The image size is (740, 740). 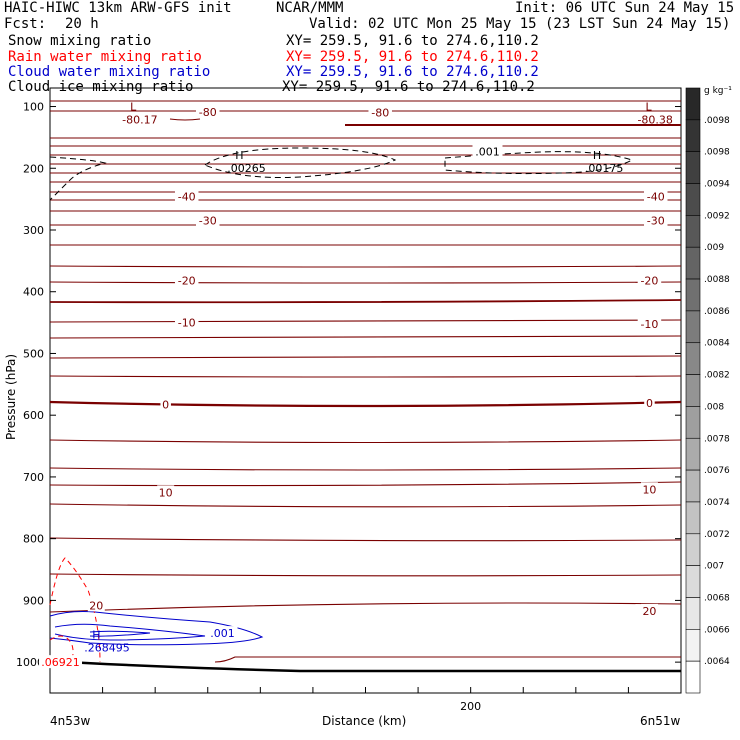 What do you see at coordinates (118, 8) in the screenshot?
I see `chart-title: HAIC-HIWC 13km ARW-GFS init` at bounding box center [118, 8].